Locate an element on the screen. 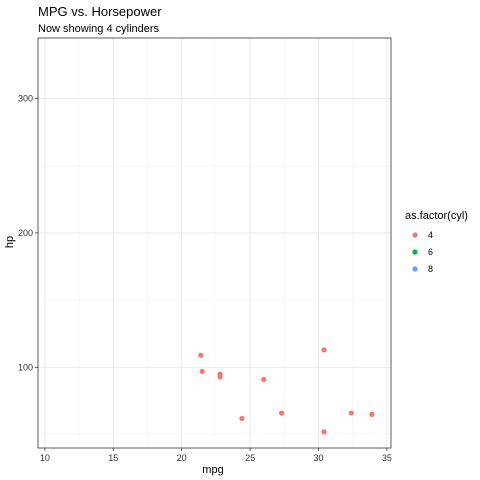 The width and height of the screenshot is (480, 480). legend-label: 8 is located at coordinates (430, 269).